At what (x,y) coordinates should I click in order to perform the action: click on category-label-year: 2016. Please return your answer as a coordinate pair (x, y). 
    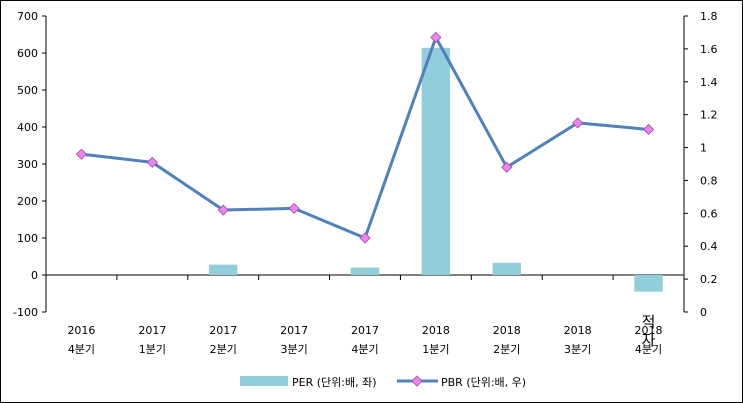
    Looking at the image, I should click on (81, 330).